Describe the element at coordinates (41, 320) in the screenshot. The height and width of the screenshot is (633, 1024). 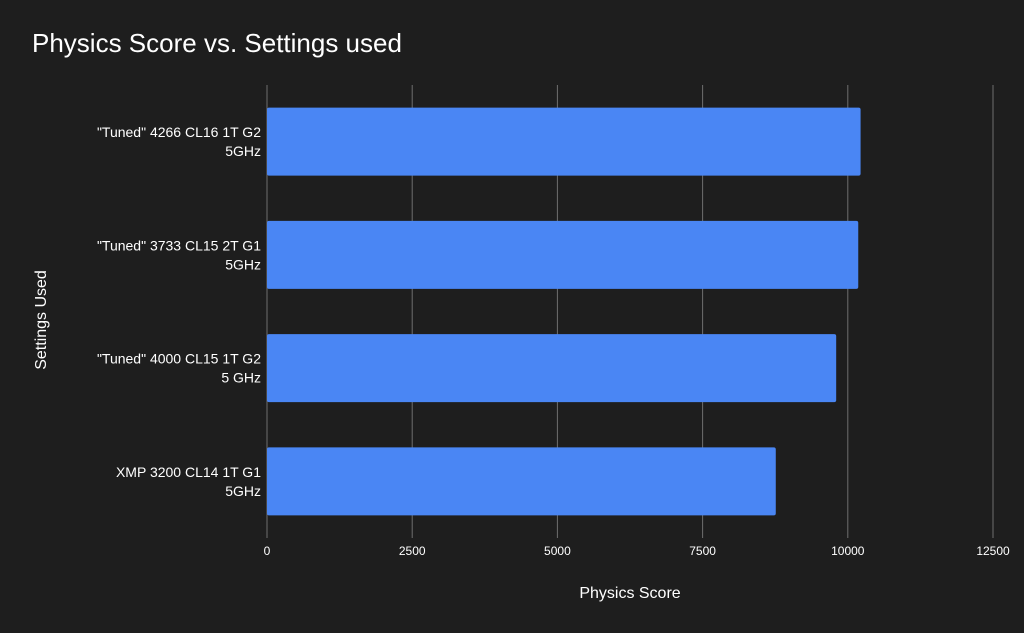
I see `y-axis-title: Settings Used` at that location.